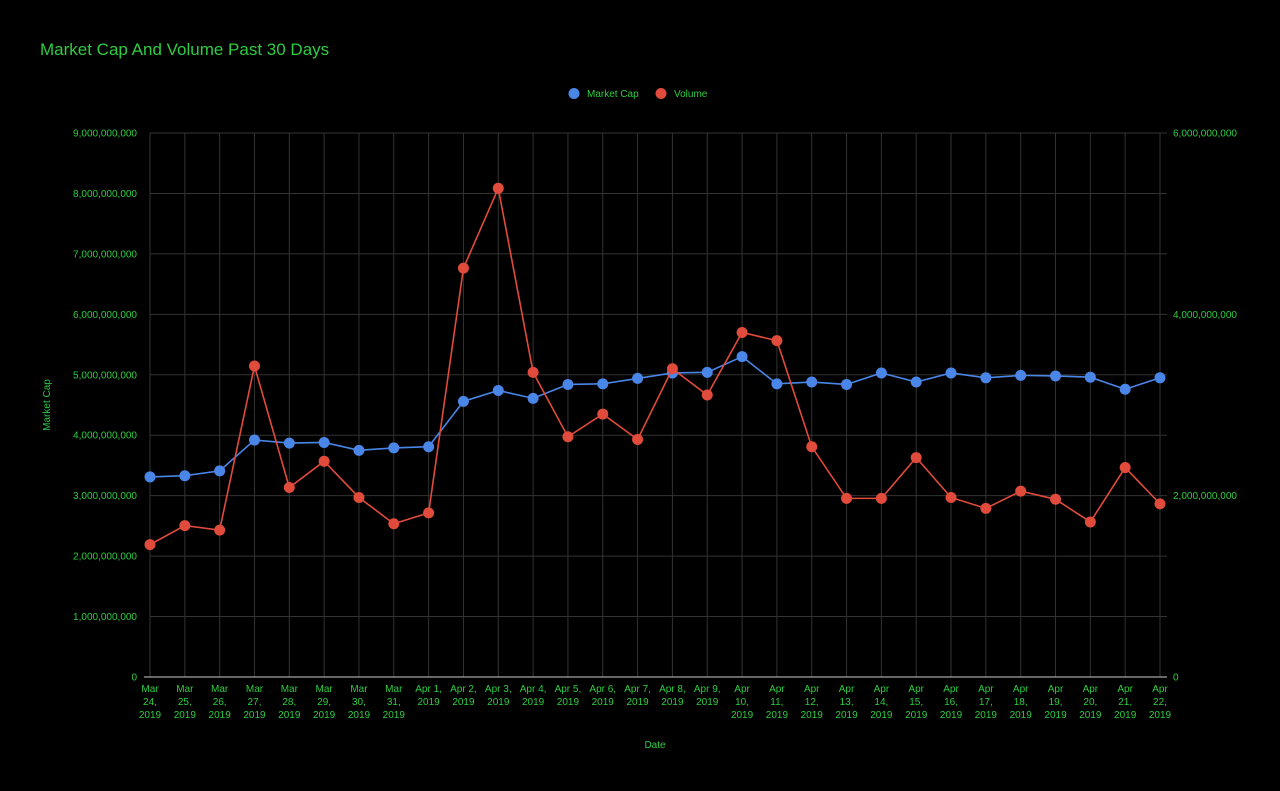  I want to click on x-tick-label: Apr 1, 2019, so click(428, 696).